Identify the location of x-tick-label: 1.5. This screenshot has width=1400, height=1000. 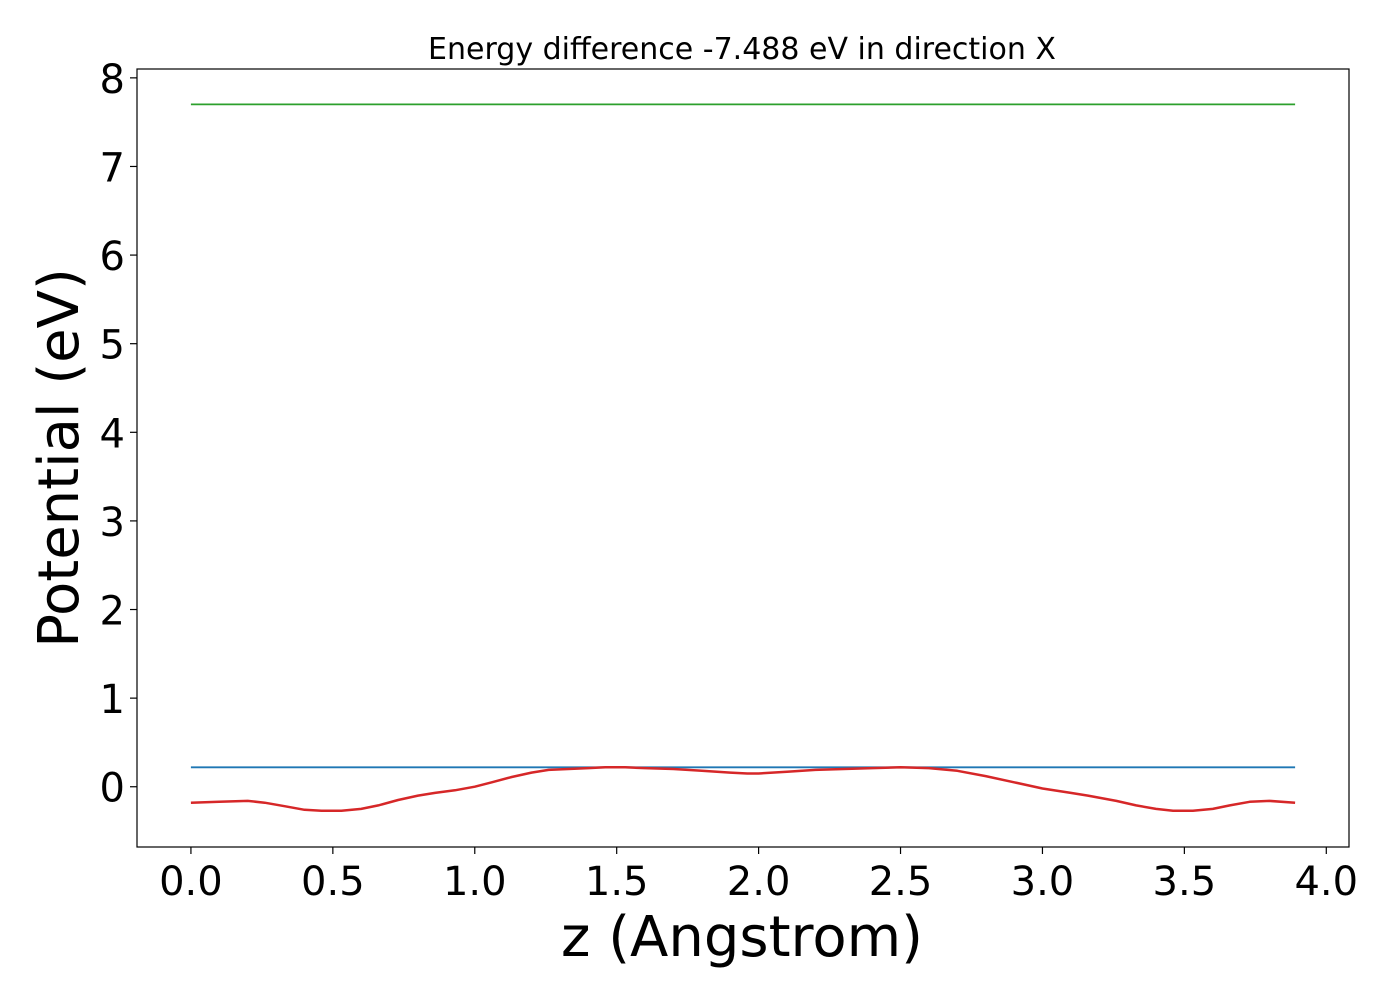
(617, 882).